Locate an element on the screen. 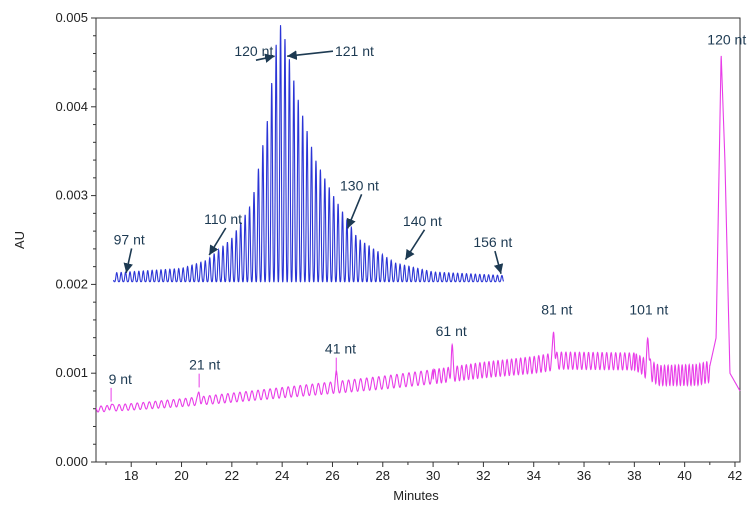  annotation-label: 41 nt is located at coordinates (340, 349).